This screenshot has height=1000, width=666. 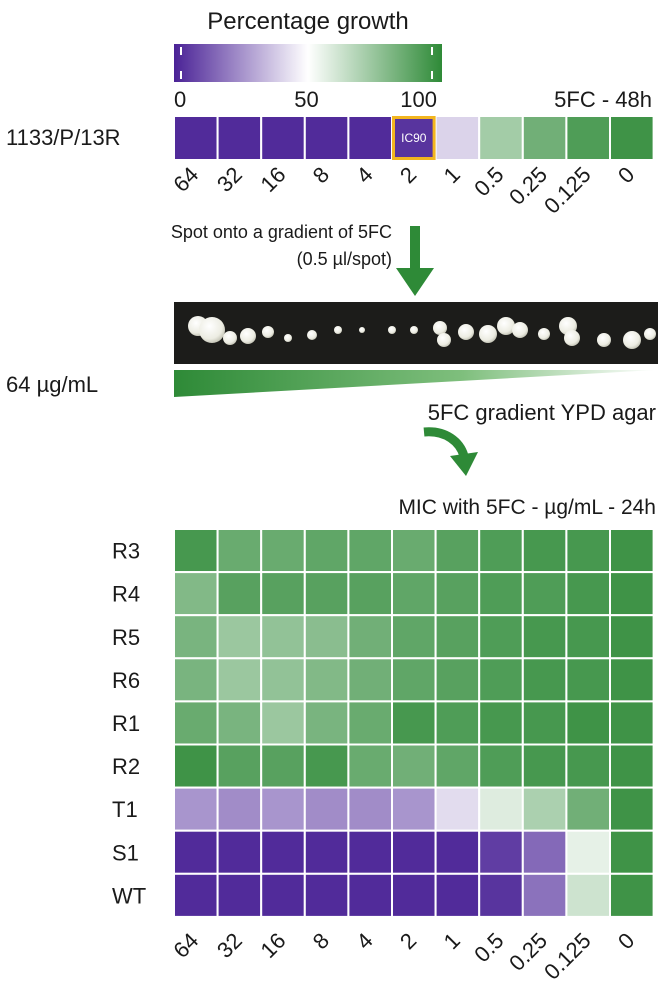 I want to click on row-label: R2, so click(x=126, y=766).